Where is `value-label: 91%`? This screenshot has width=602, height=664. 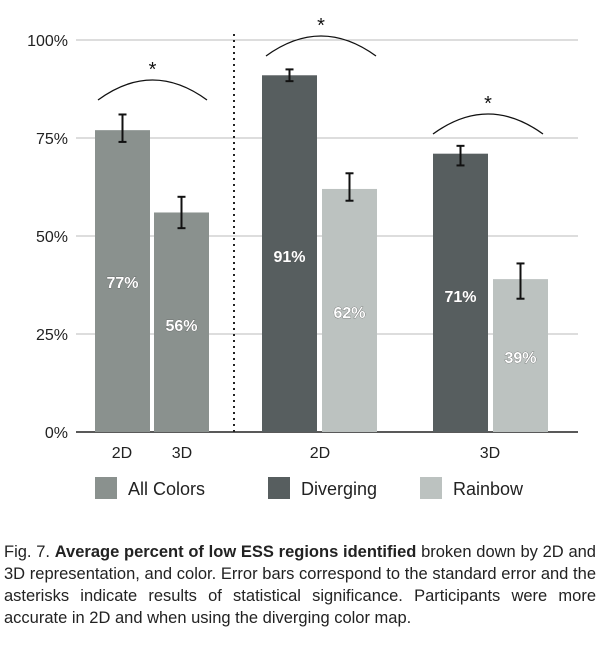 value-label: 91% is located at coordinates (289, 257).